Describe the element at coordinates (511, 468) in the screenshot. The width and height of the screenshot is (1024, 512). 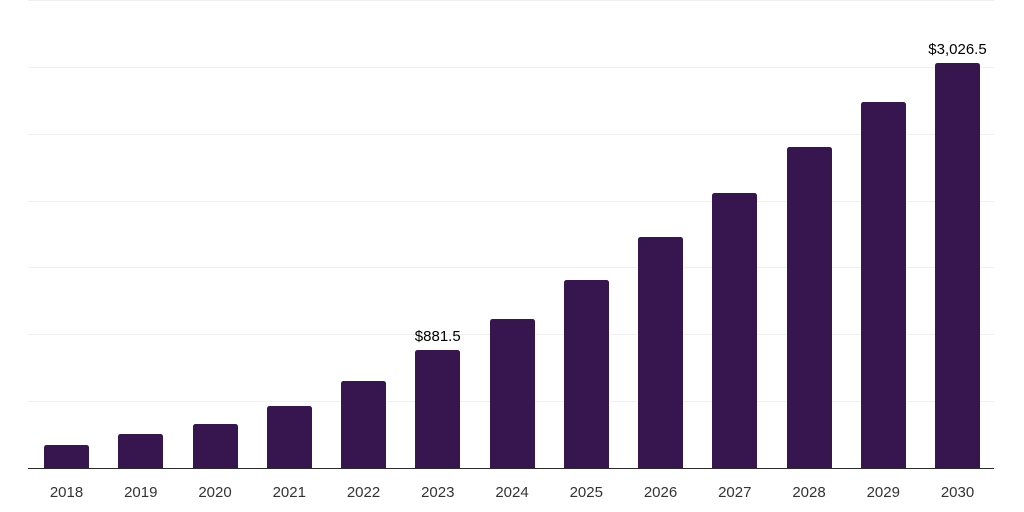
I see `x-axis-line` at that location.